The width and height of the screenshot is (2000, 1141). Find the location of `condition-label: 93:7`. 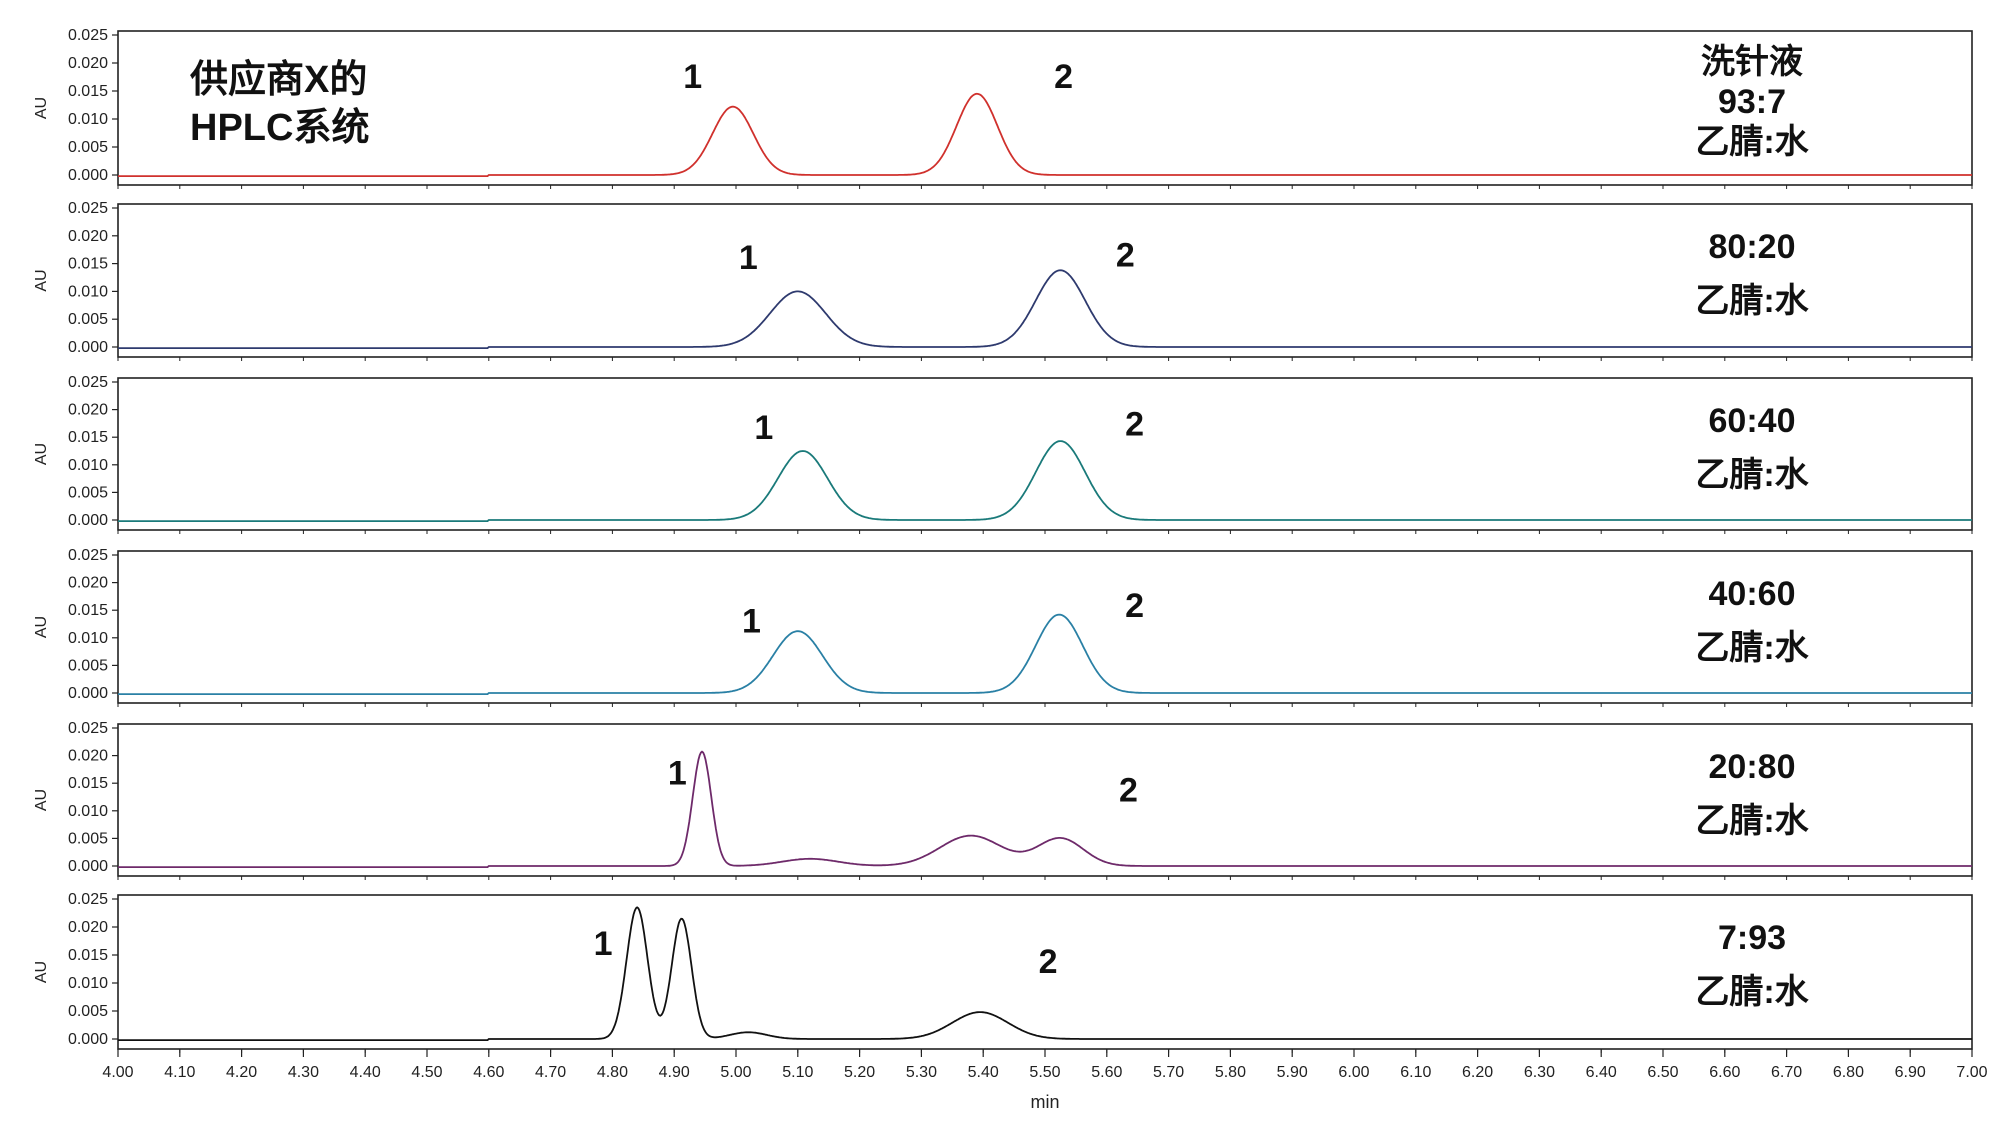

condition-label: 93:7 is located at coordinates (1752, 102).